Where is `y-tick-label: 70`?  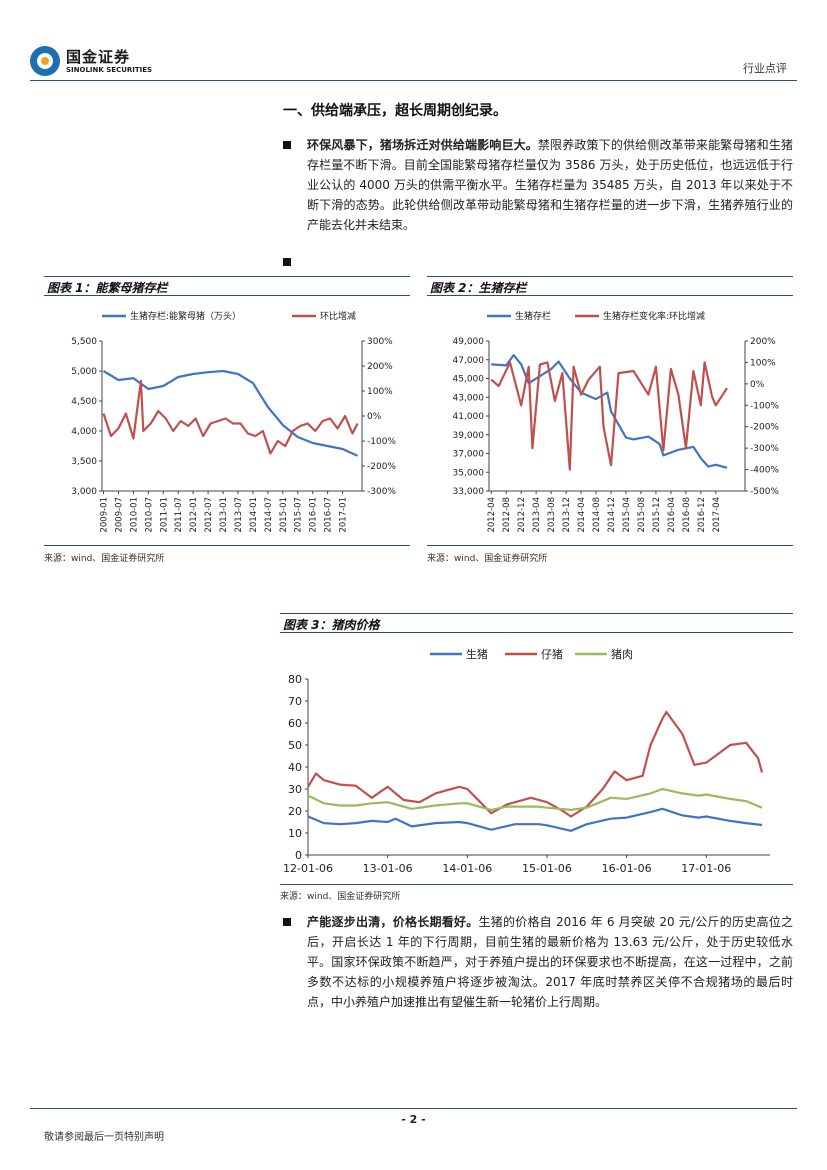
y-tick-label: 70 is located at coordinates (295, 701).